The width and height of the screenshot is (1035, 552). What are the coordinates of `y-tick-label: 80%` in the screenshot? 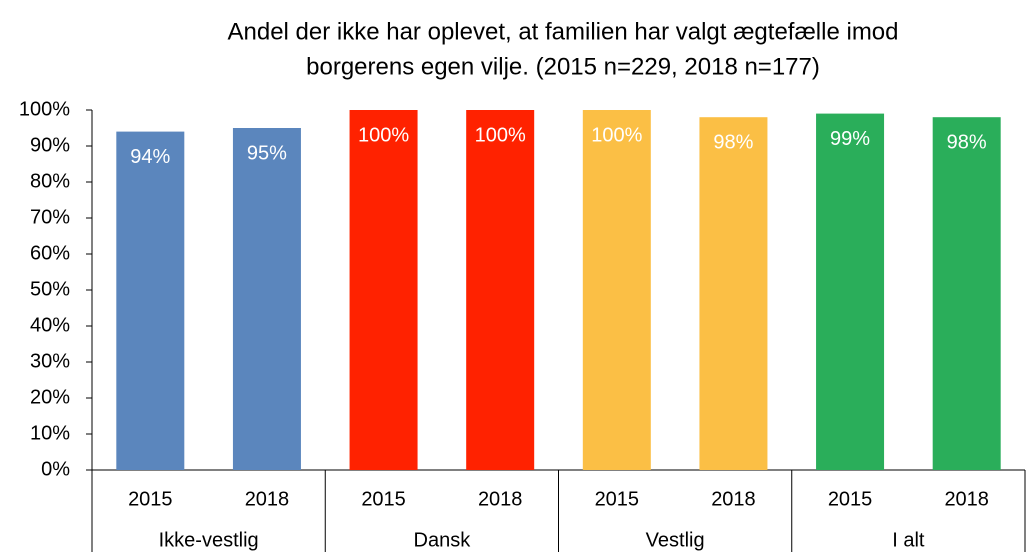 It's located at (50, 181).